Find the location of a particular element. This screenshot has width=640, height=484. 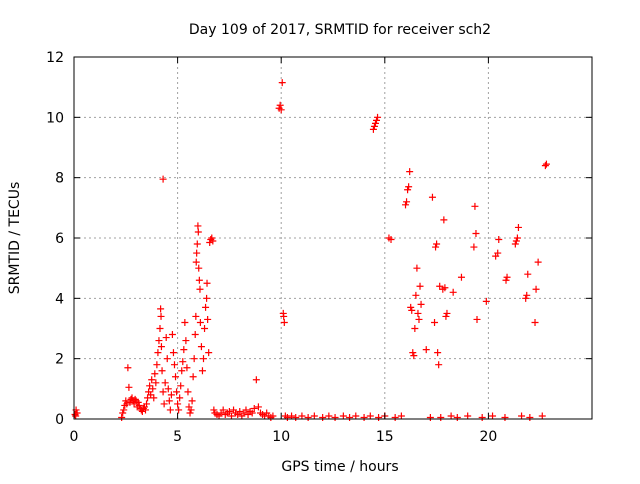

x-tick-label: 5 is located at coordinates (177, 437).